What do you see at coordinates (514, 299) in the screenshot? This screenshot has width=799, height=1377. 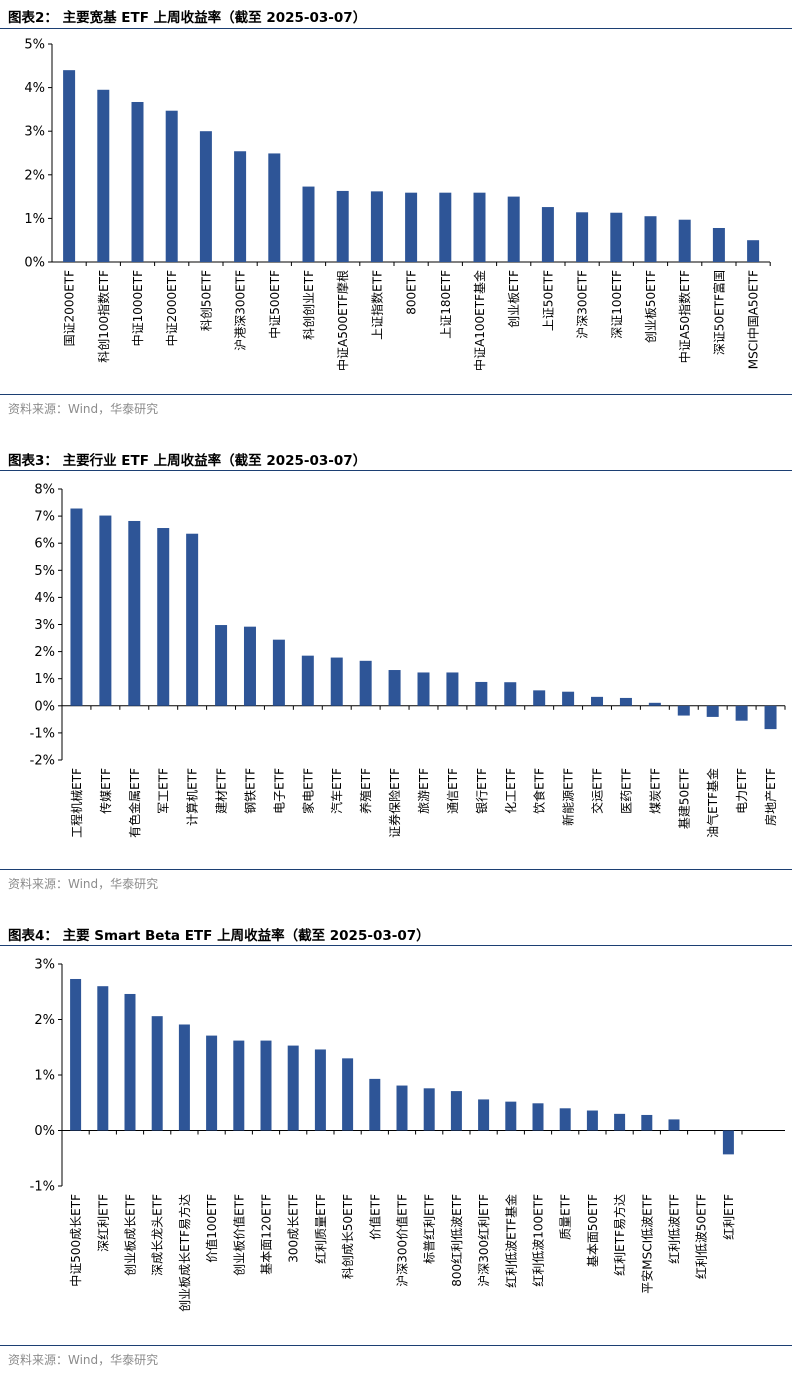 I see `x-tick-label: 创业板ETF` at bounding box center [514, 299].